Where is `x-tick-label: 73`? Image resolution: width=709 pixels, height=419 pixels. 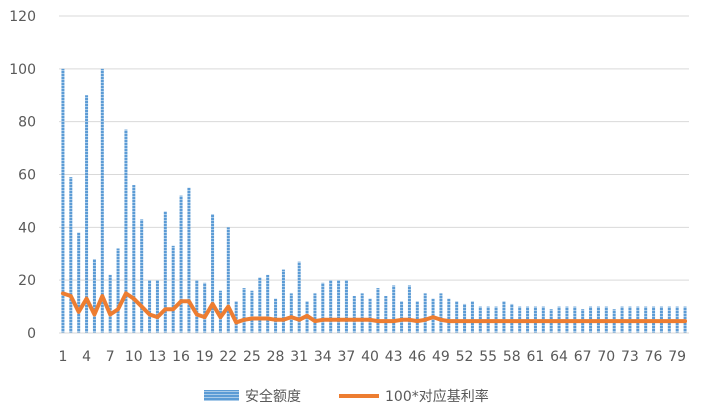 x-tick-label: 73 is located at coordinates (630, 357).